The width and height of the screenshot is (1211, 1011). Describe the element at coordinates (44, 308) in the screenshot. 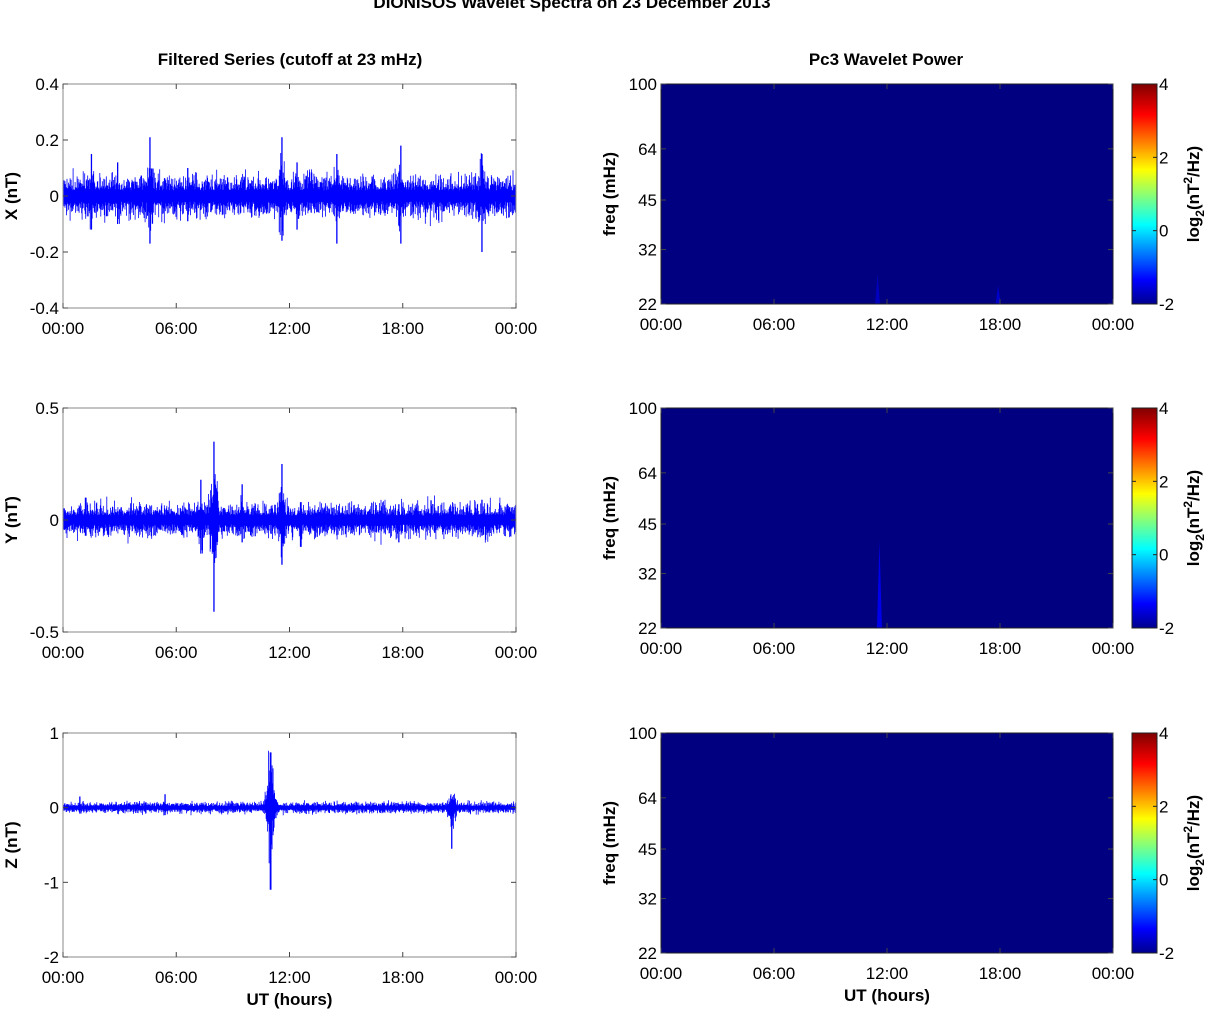

I see `y-tick-label: -0.4` at that location.